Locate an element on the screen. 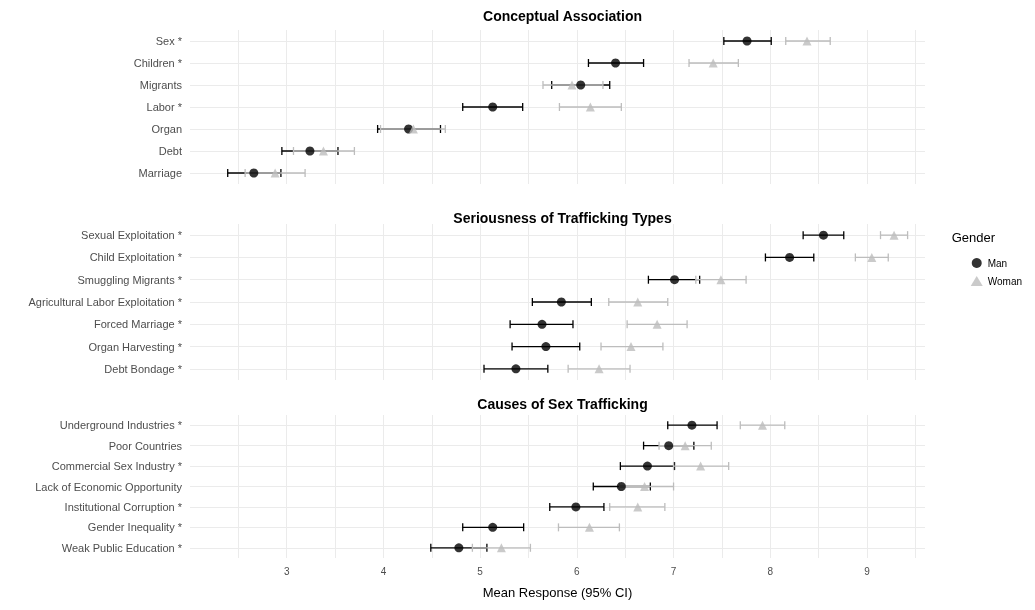 The height and width of the screenshot is (610, 1035). chart-title: Conceptual Association is located at coordinates (562, 16).